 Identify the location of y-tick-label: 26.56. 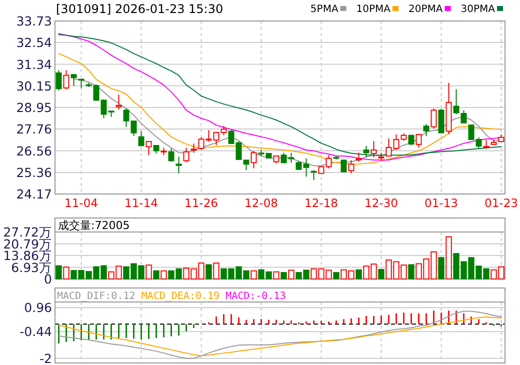
(34, 150).